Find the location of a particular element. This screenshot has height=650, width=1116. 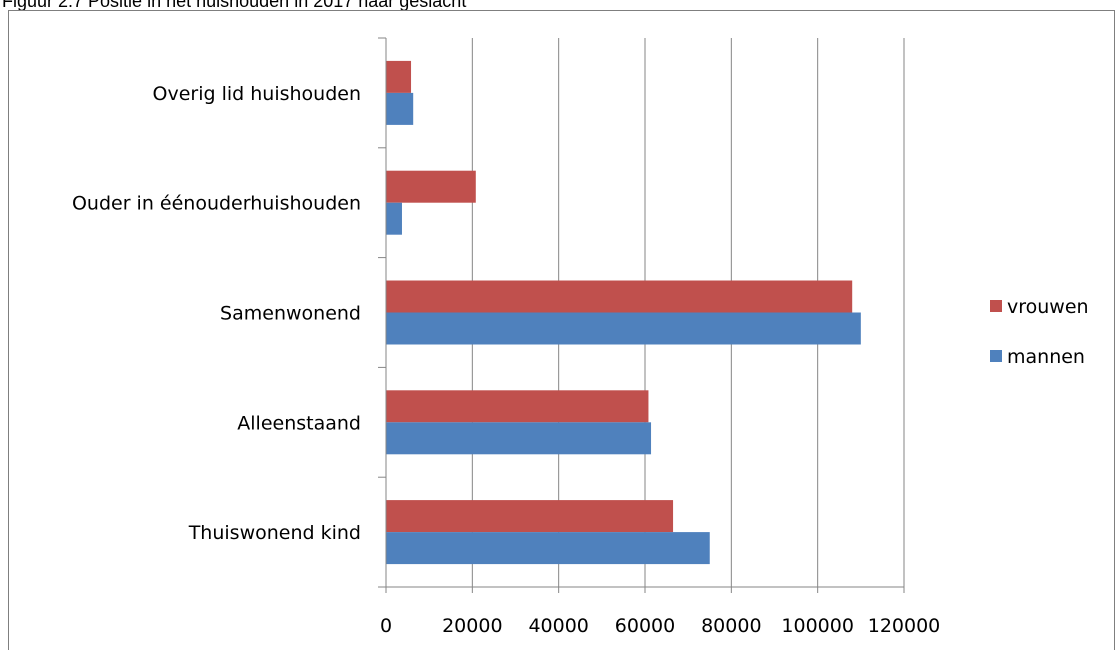

x-tick-label: 100000 is located at coordinates (817, 626).